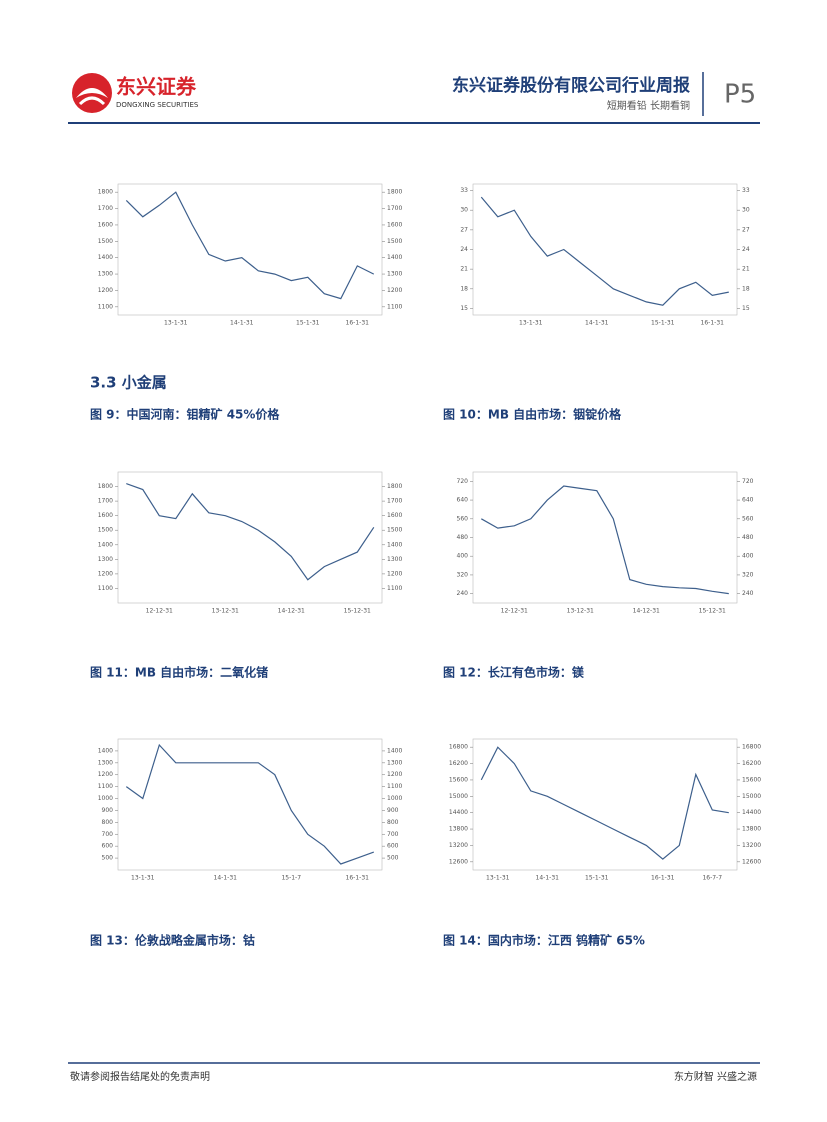 The width and height of the screenshot is (827, 1122). I want to click on x-tick-label: 15-1-7, so click(291, 878).